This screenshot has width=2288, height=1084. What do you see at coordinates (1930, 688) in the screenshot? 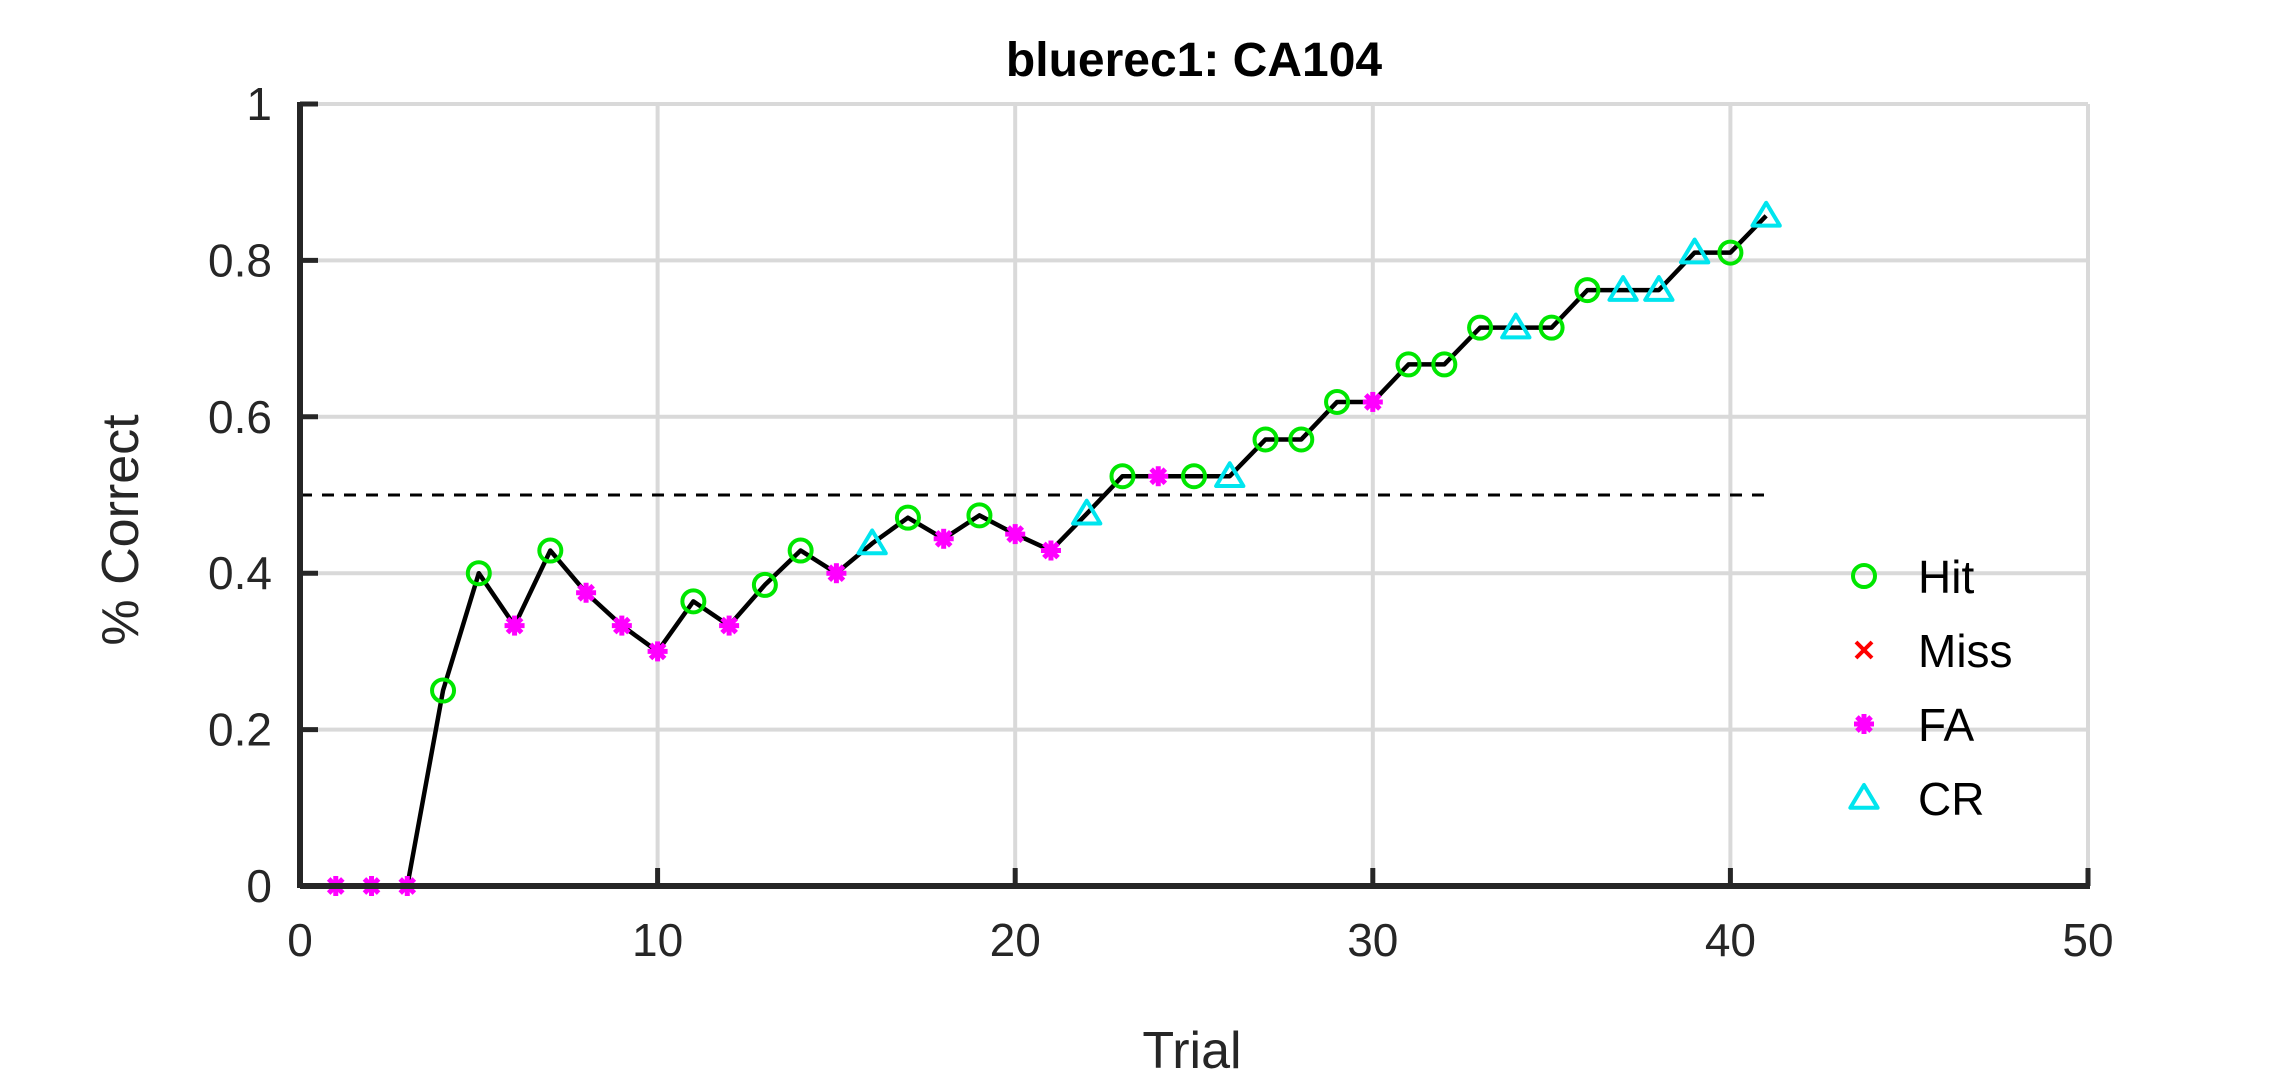
I see `legend: Hit Miss FA CR` at bounding box center [1930, 688].